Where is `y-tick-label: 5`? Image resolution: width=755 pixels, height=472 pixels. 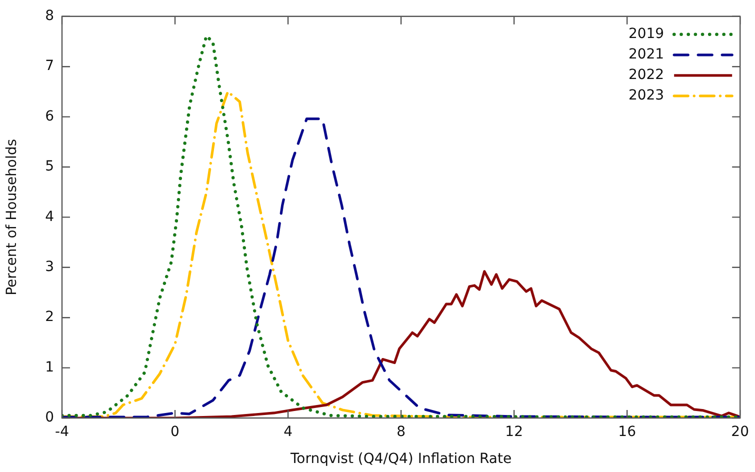 y-tick-label: 5 is located at coordinates (49, 166).